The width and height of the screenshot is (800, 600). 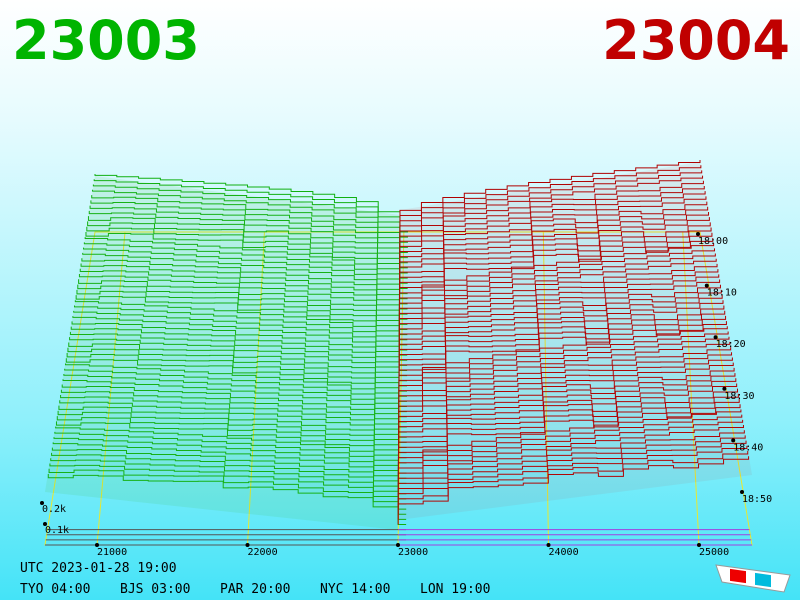 What do you see at coordinates (455, 589) in the screenshot?
I see `zone-clock: LON 19:00` at bounding box center [455, 589].